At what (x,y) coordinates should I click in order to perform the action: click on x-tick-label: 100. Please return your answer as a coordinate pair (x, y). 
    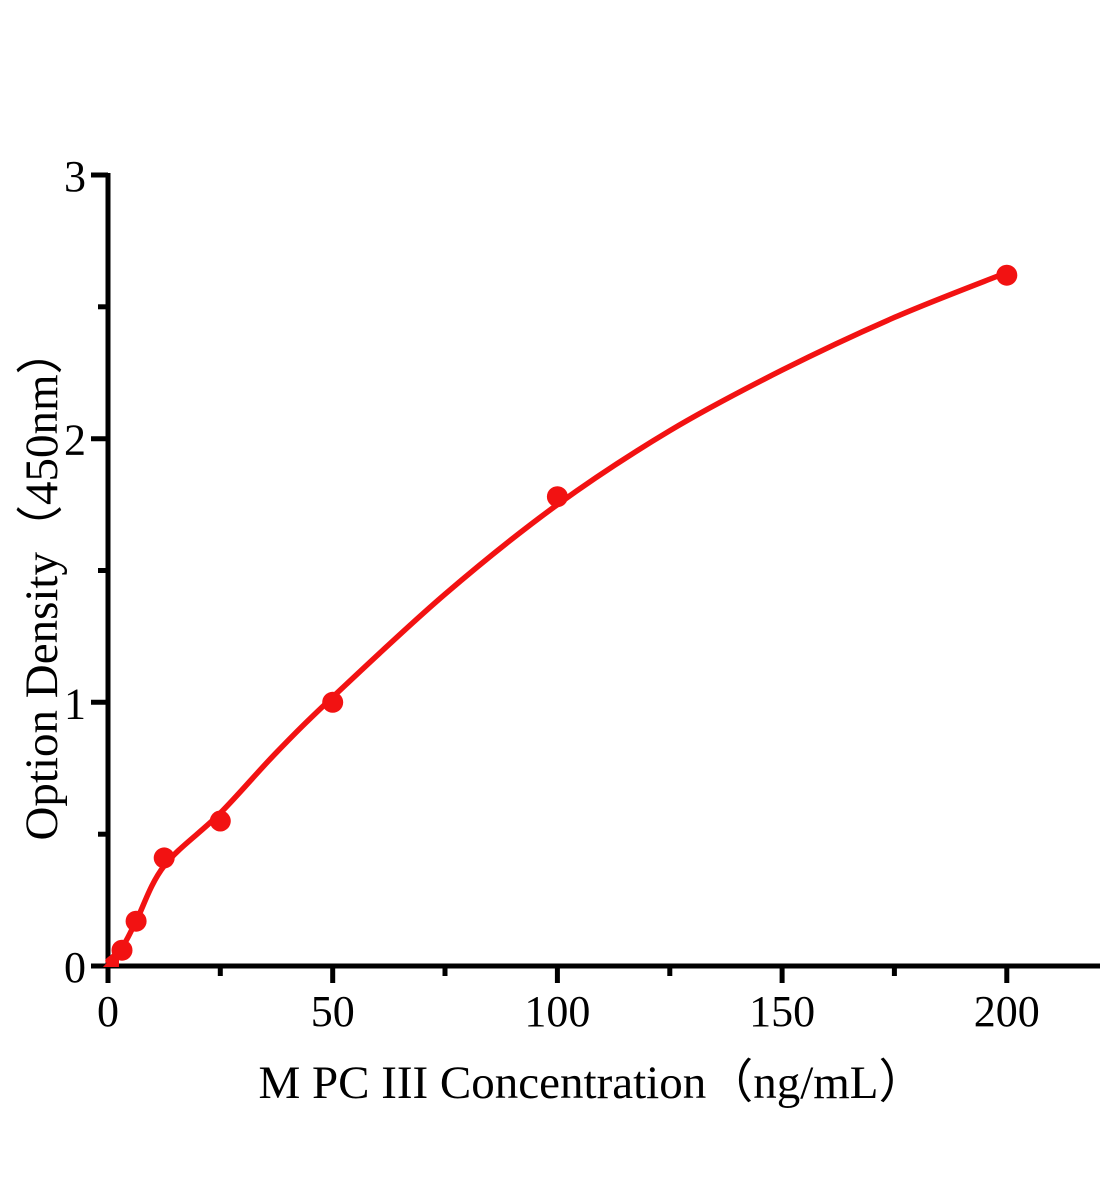
    Looking at the image, I should click on (557, 1011).